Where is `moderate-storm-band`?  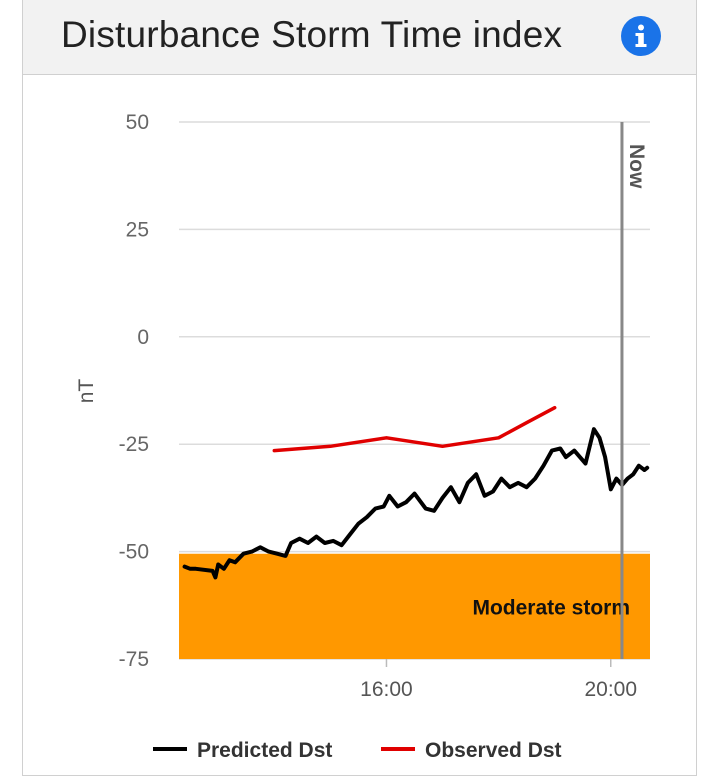 moderate-storm-band is located at coordinates (414, 606).